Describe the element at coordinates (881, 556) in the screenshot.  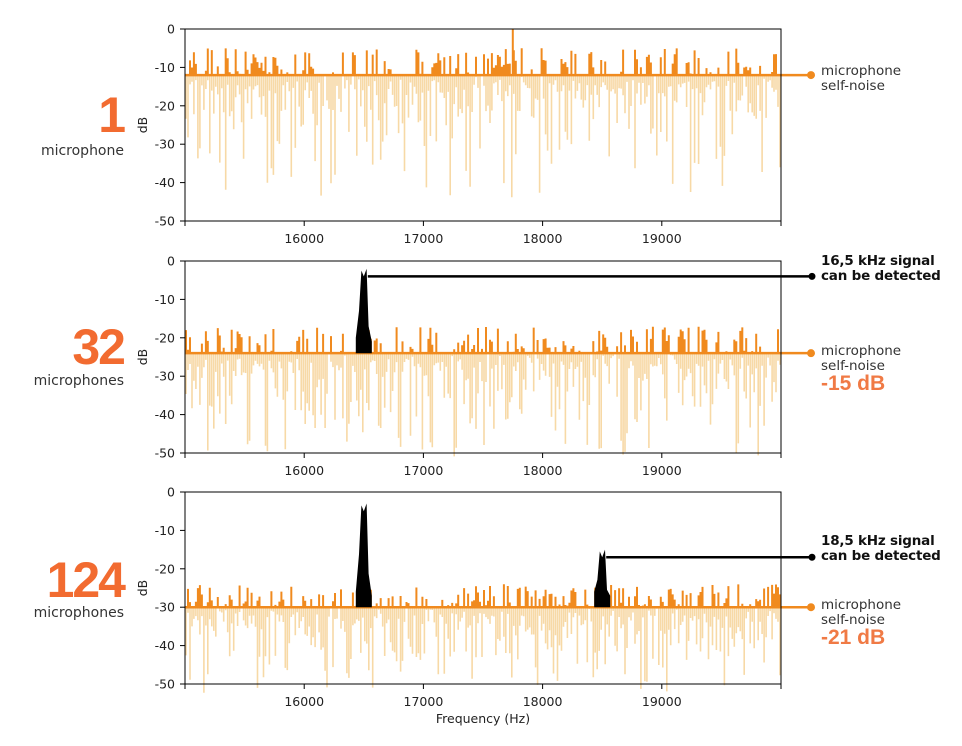
I see `panel-3-signal-label-line2: can be detected` at that location.